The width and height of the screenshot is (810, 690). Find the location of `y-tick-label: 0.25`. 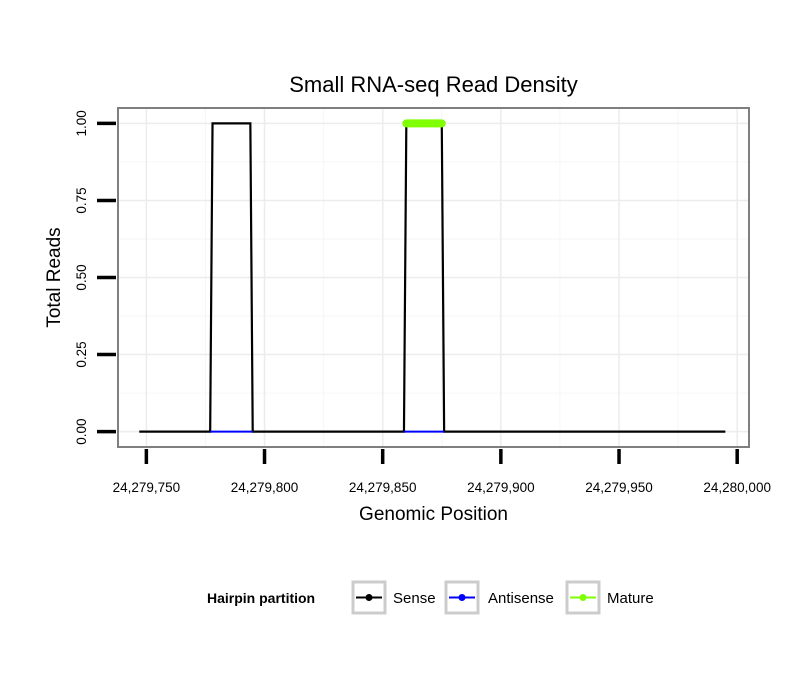

y-tick-label: 0.25 is located at coordinates (81, 354).